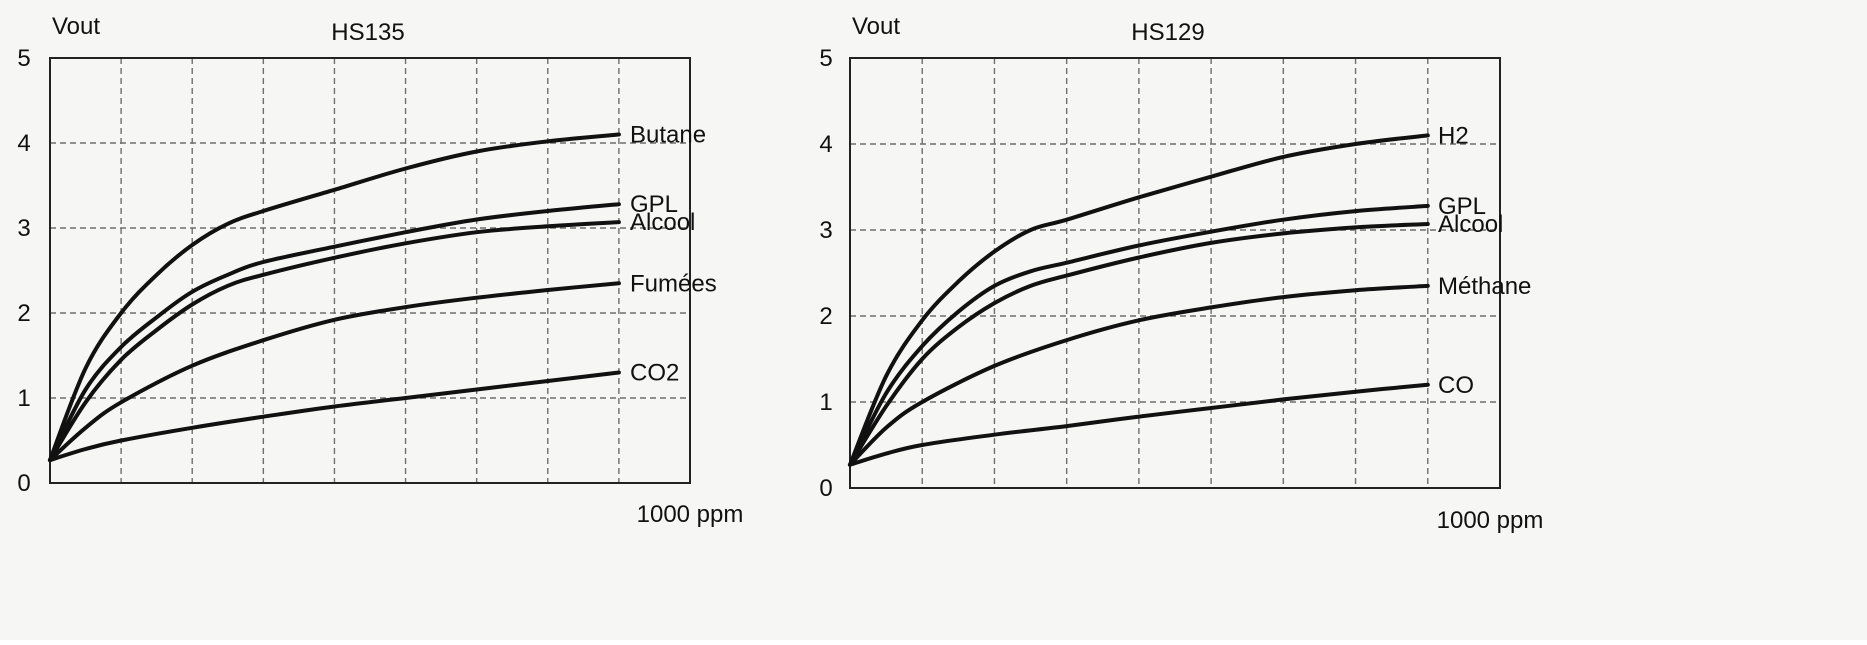  I want to click on series-label: Butane, so click(668, 135).